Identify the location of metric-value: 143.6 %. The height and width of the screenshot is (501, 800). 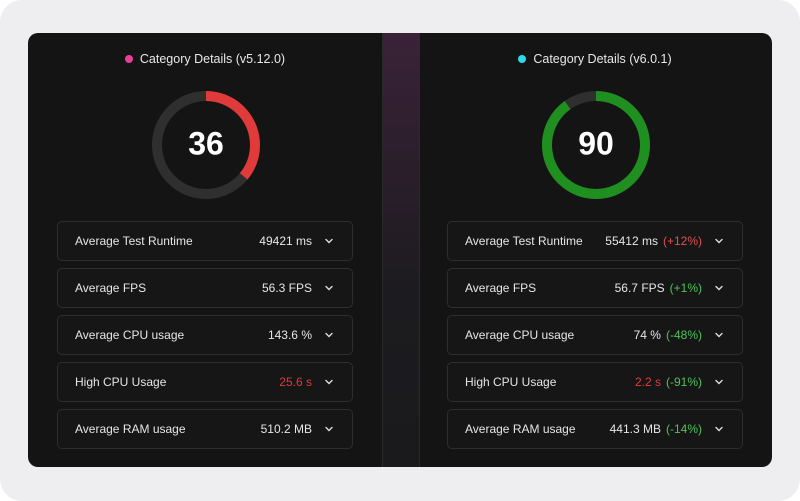
(289, 335).